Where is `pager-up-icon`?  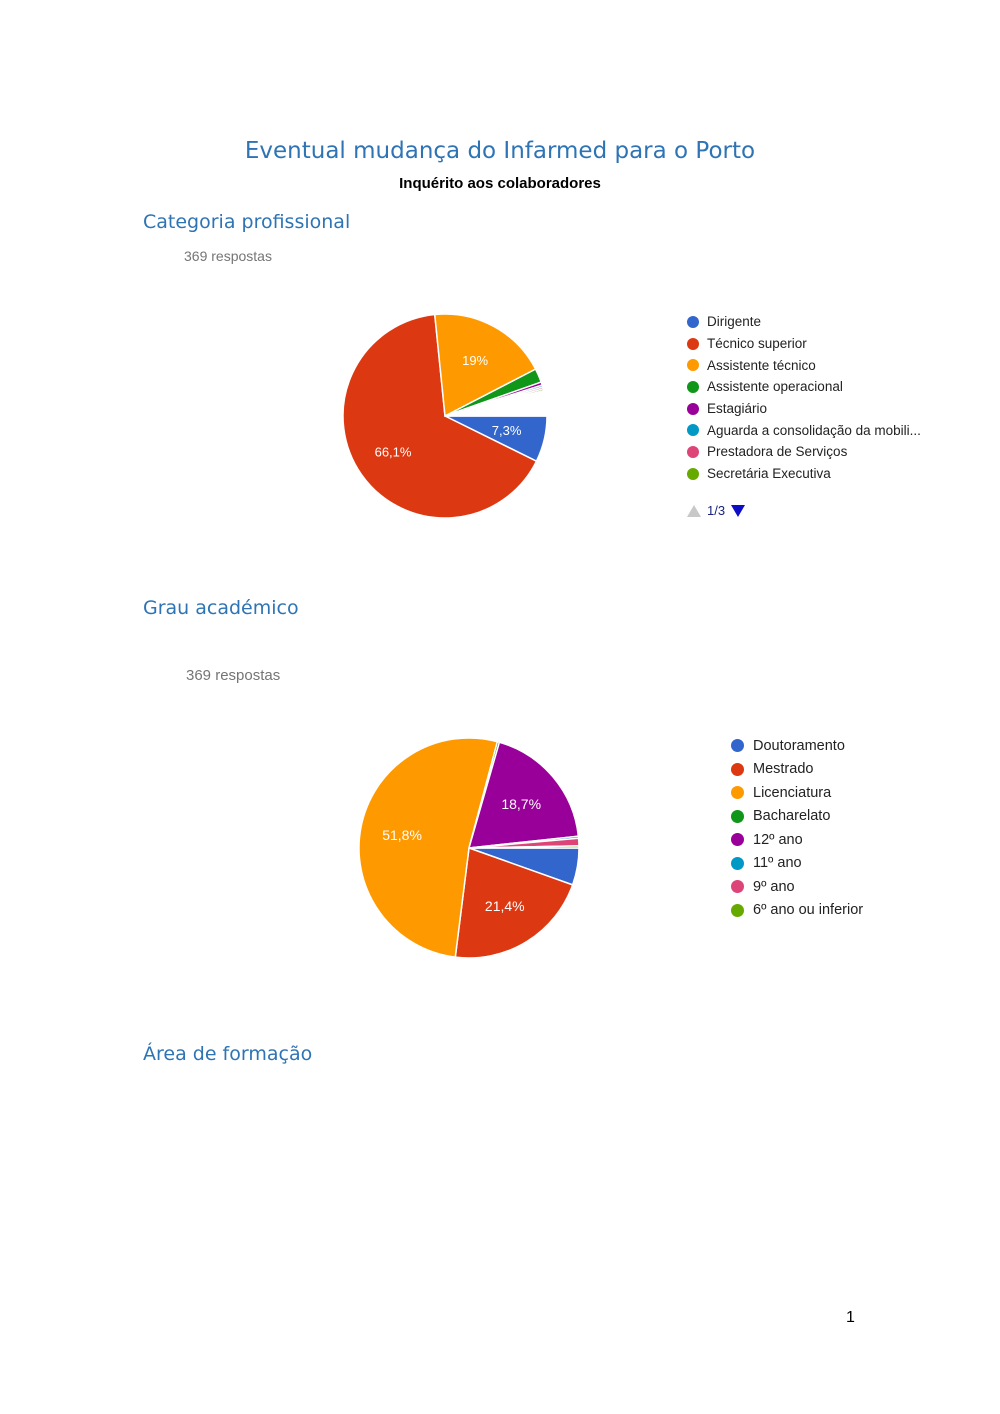 pager-up-icon is located at coordinates (694, 510).